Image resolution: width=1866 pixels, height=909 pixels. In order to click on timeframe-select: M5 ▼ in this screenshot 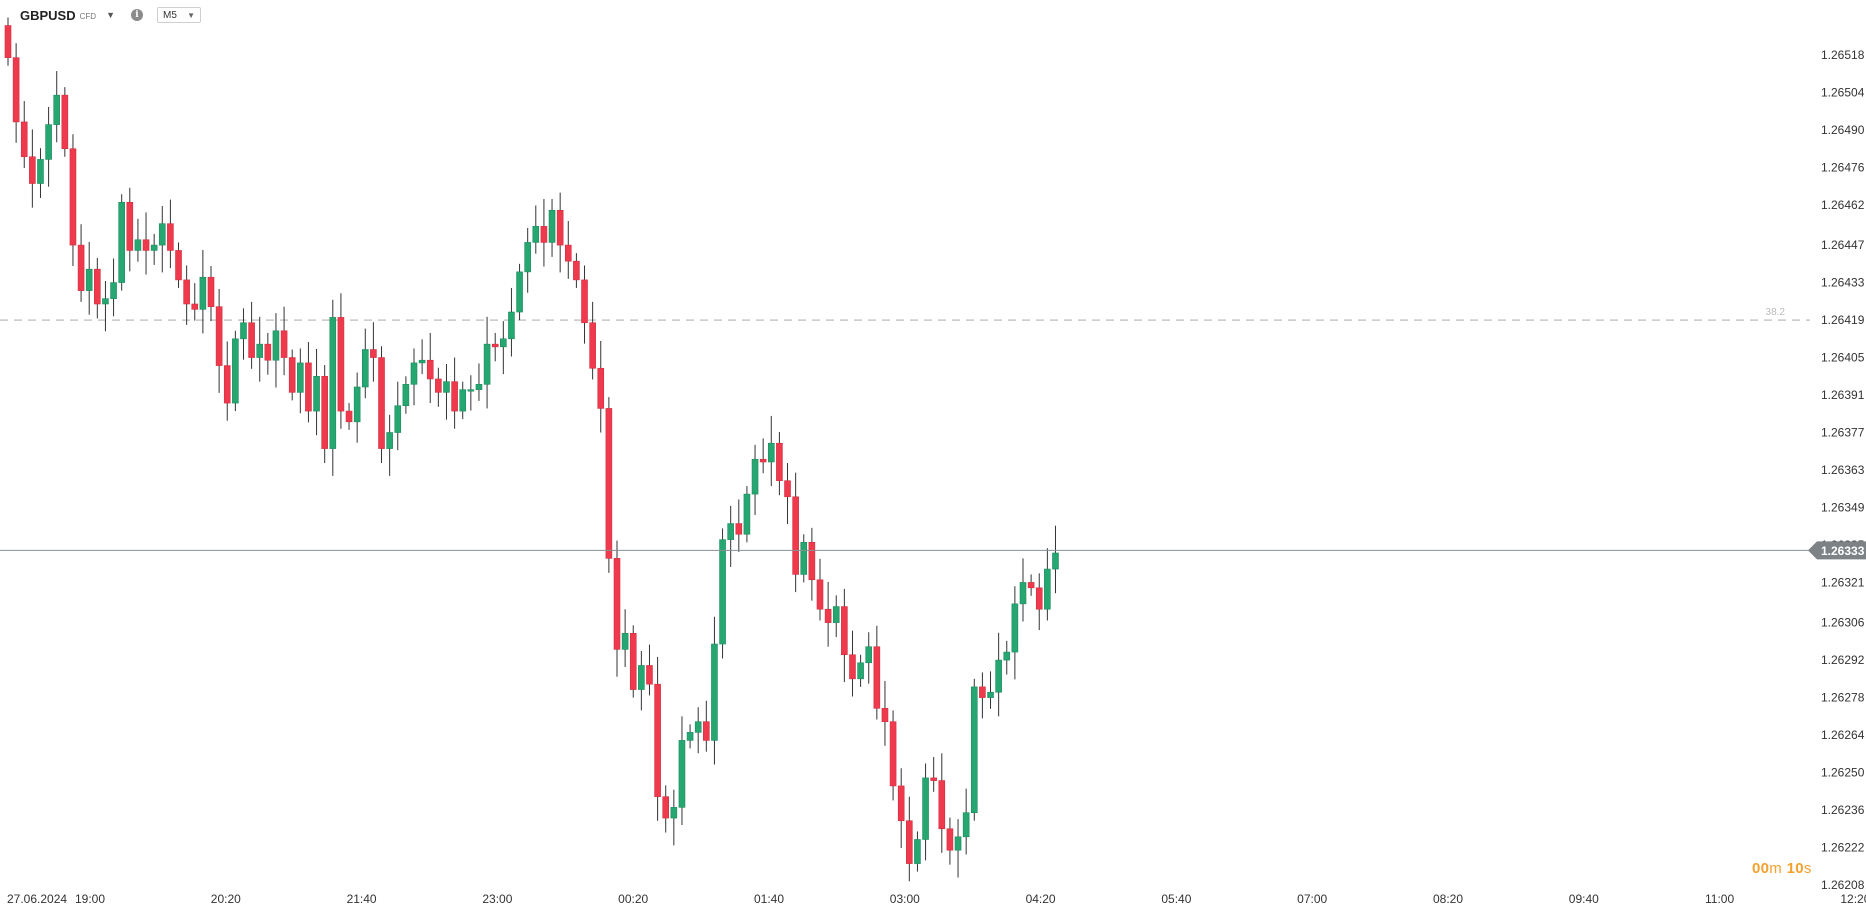, I will do `click(179, 15)`.